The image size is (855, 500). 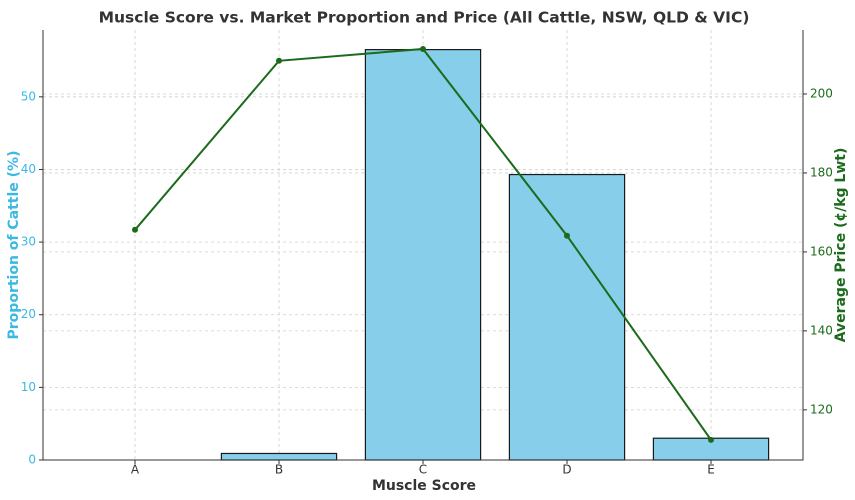 I want to click on x-tick-label: D, so click(x=566, y=470).